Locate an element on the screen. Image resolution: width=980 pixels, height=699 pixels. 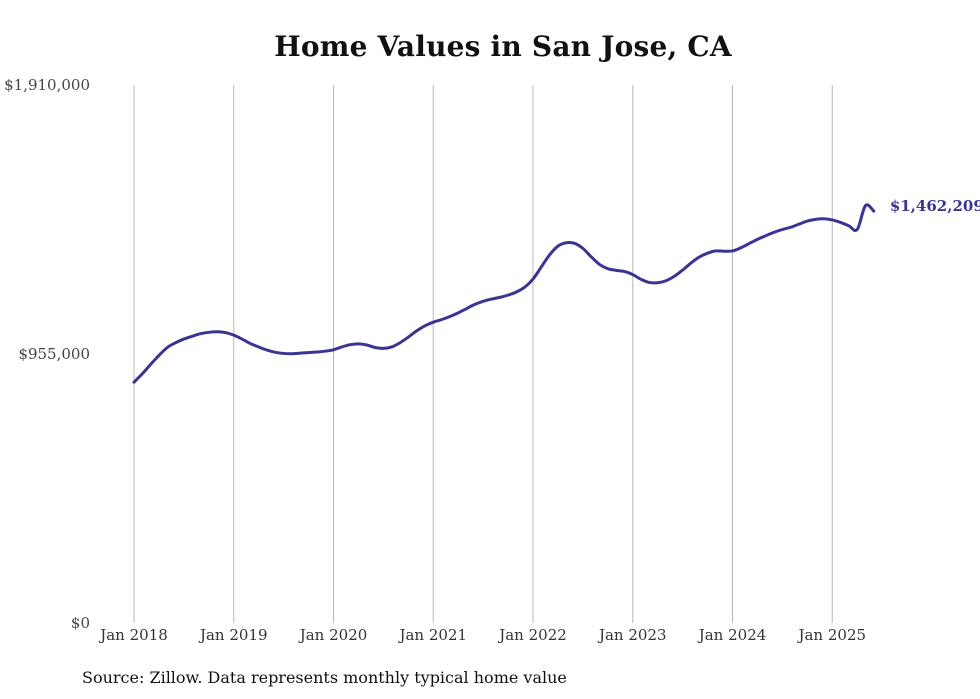
x-tick-label: Jan 2023 is located at coordinates (632, 635).